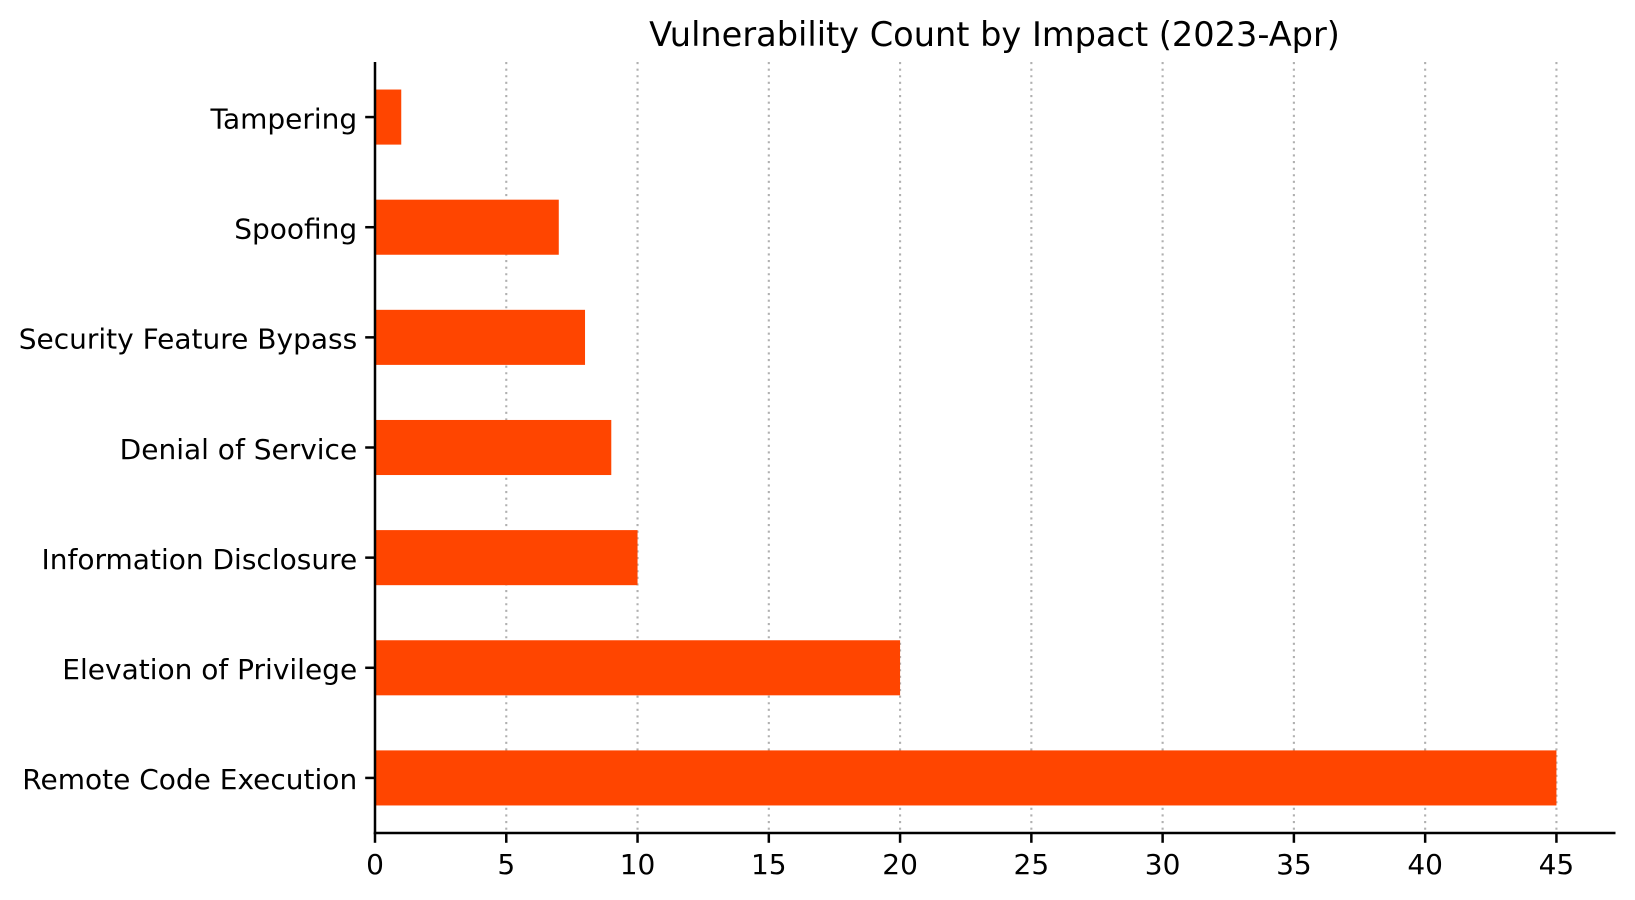  Describe the element at coordinates (188, 339) in the screenshot. I see `category-label-security-feature-bypass: Security Feature Bypass` at that location.